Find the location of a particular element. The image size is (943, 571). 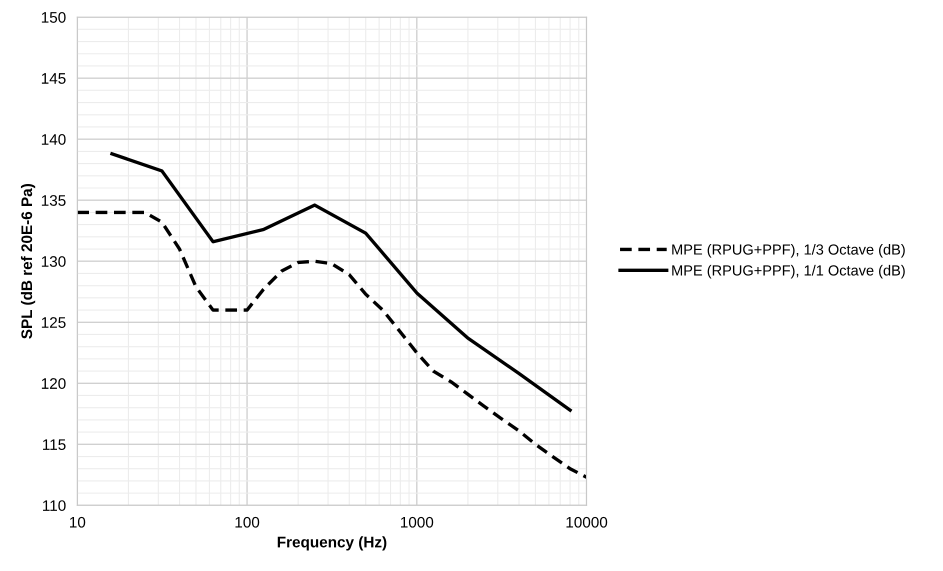

y-tick-label: 135 is located at coordinates (54, 200).